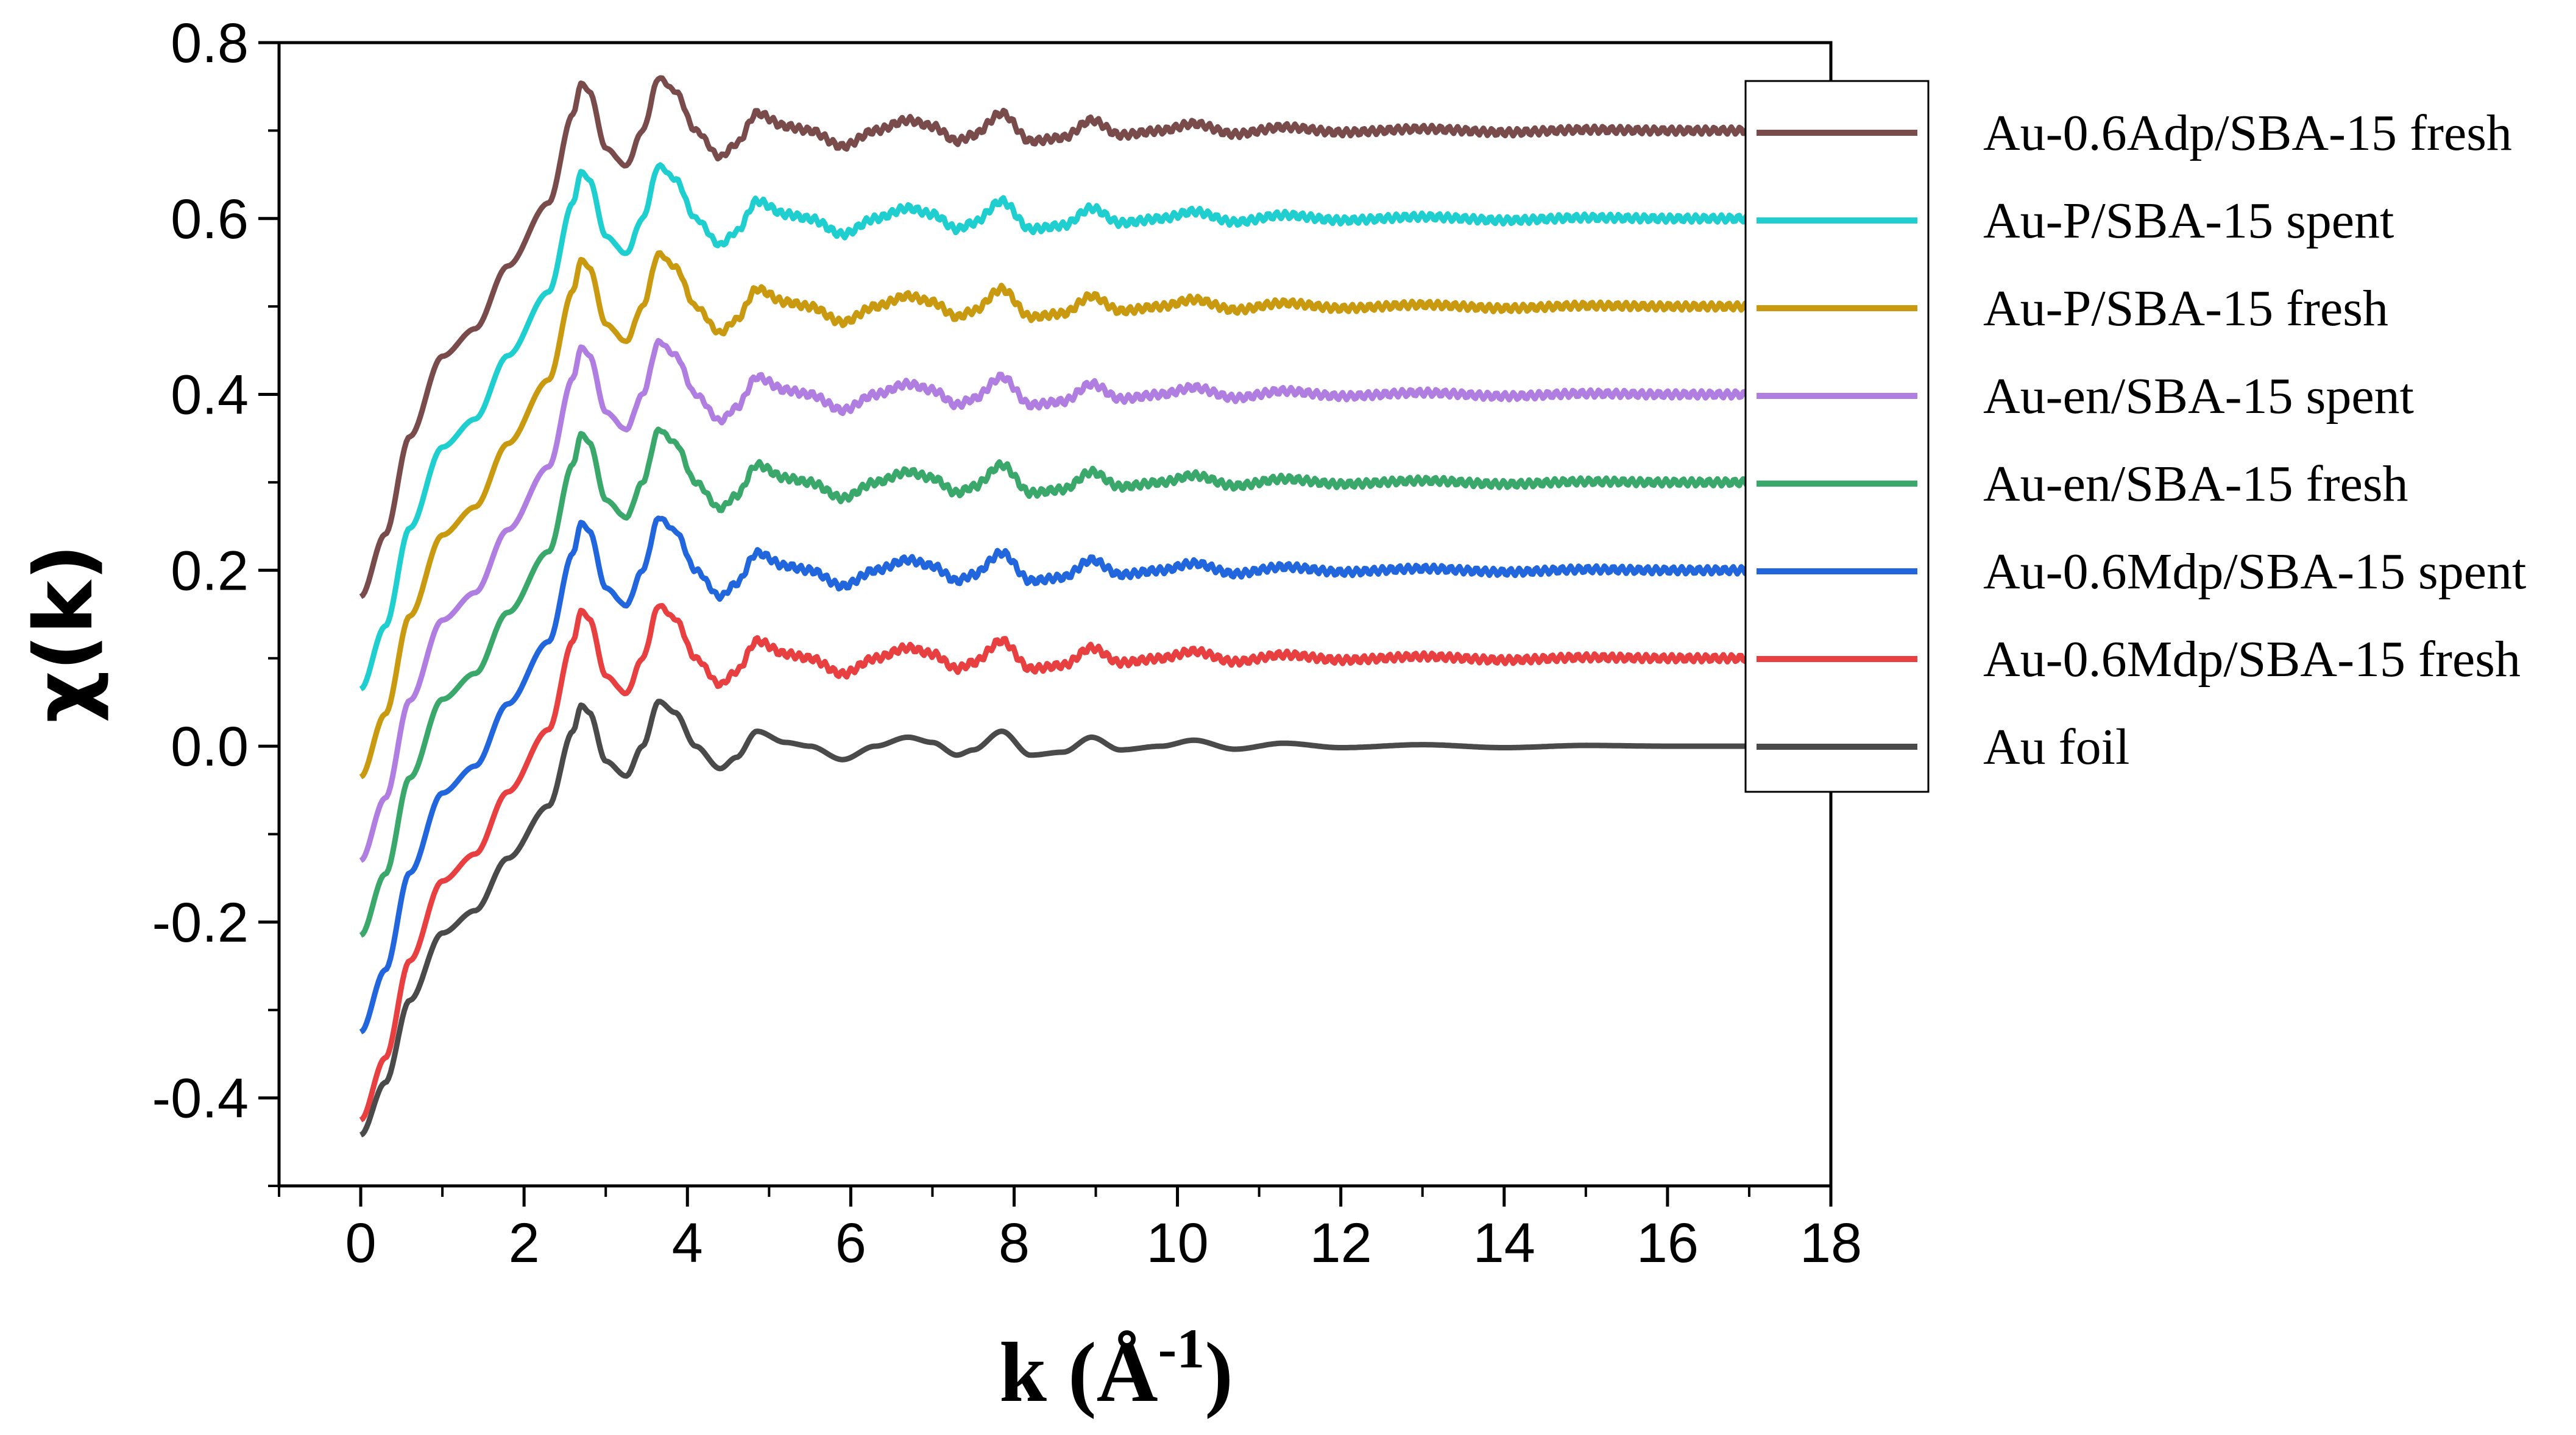 Image resolution: width=2576 pixels, height=1435 pixels. Describe the element at coordinates (200, 923) in the screenshot. I see `y-tick-label: -0.2` at that location.